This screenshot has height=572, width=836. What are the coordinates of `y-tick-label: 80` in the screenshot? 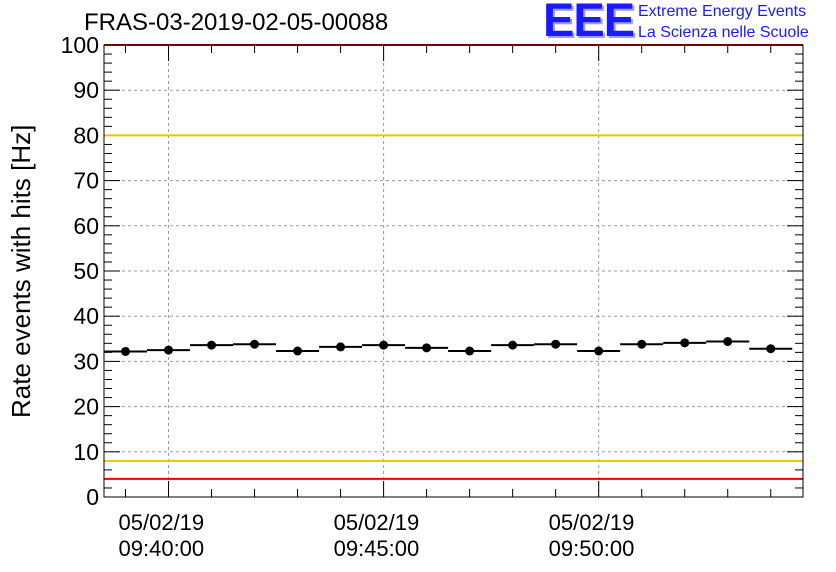 It's located at (86, 135).